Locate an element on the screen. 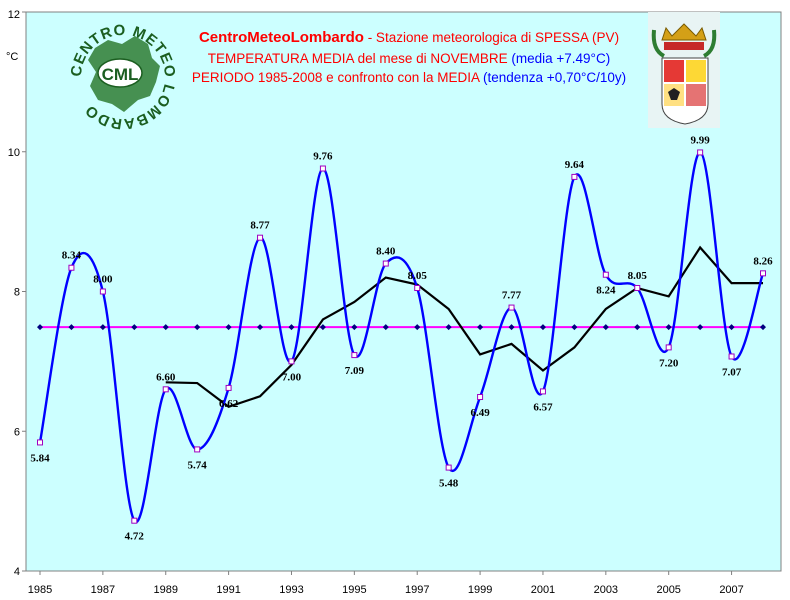  data-label: 9.76 is located at coordinates (323, 157).